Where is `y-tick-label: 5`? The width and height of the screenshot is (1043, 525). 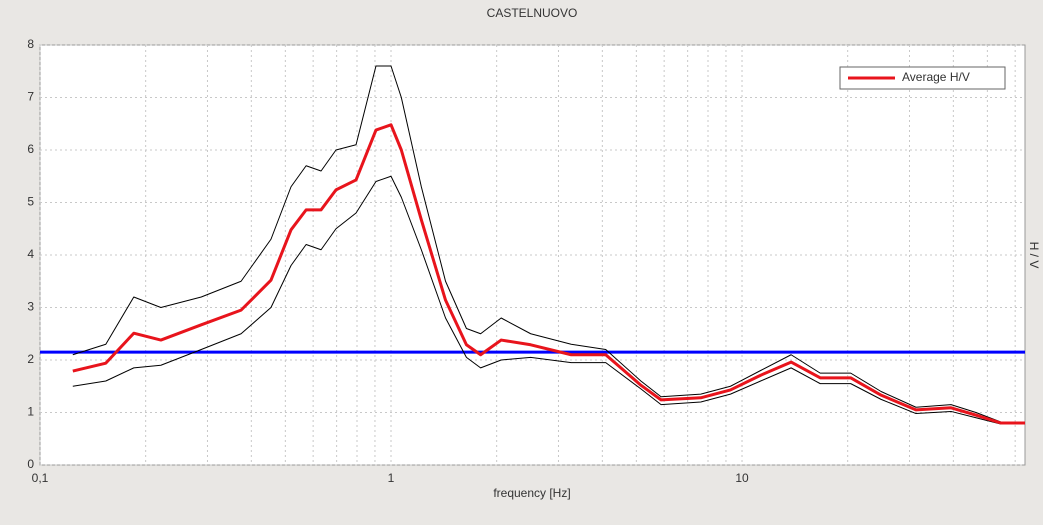
y-tick-label: 5 is located at coordinates (30, 202).